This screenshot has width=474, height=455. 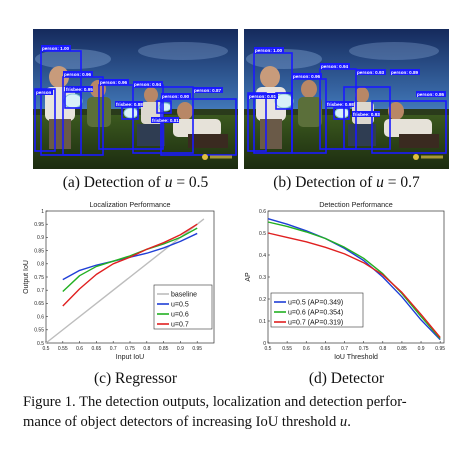 What do you see at coordinates (114, 82) in the screenshot?
I see `detection-label-a-2: person: 0.96` at bounding box center [114, 82].